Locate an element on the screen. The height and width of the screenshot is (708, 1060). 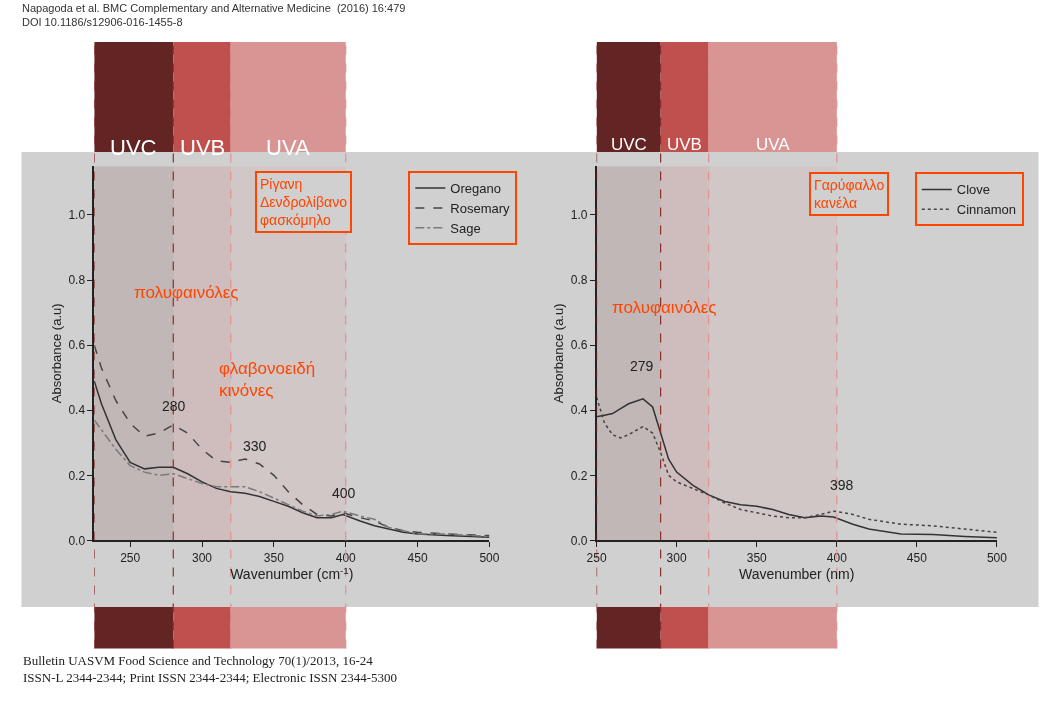
annotation: φλαβονοειδή κινόνες is located at coordinates (267, 380).